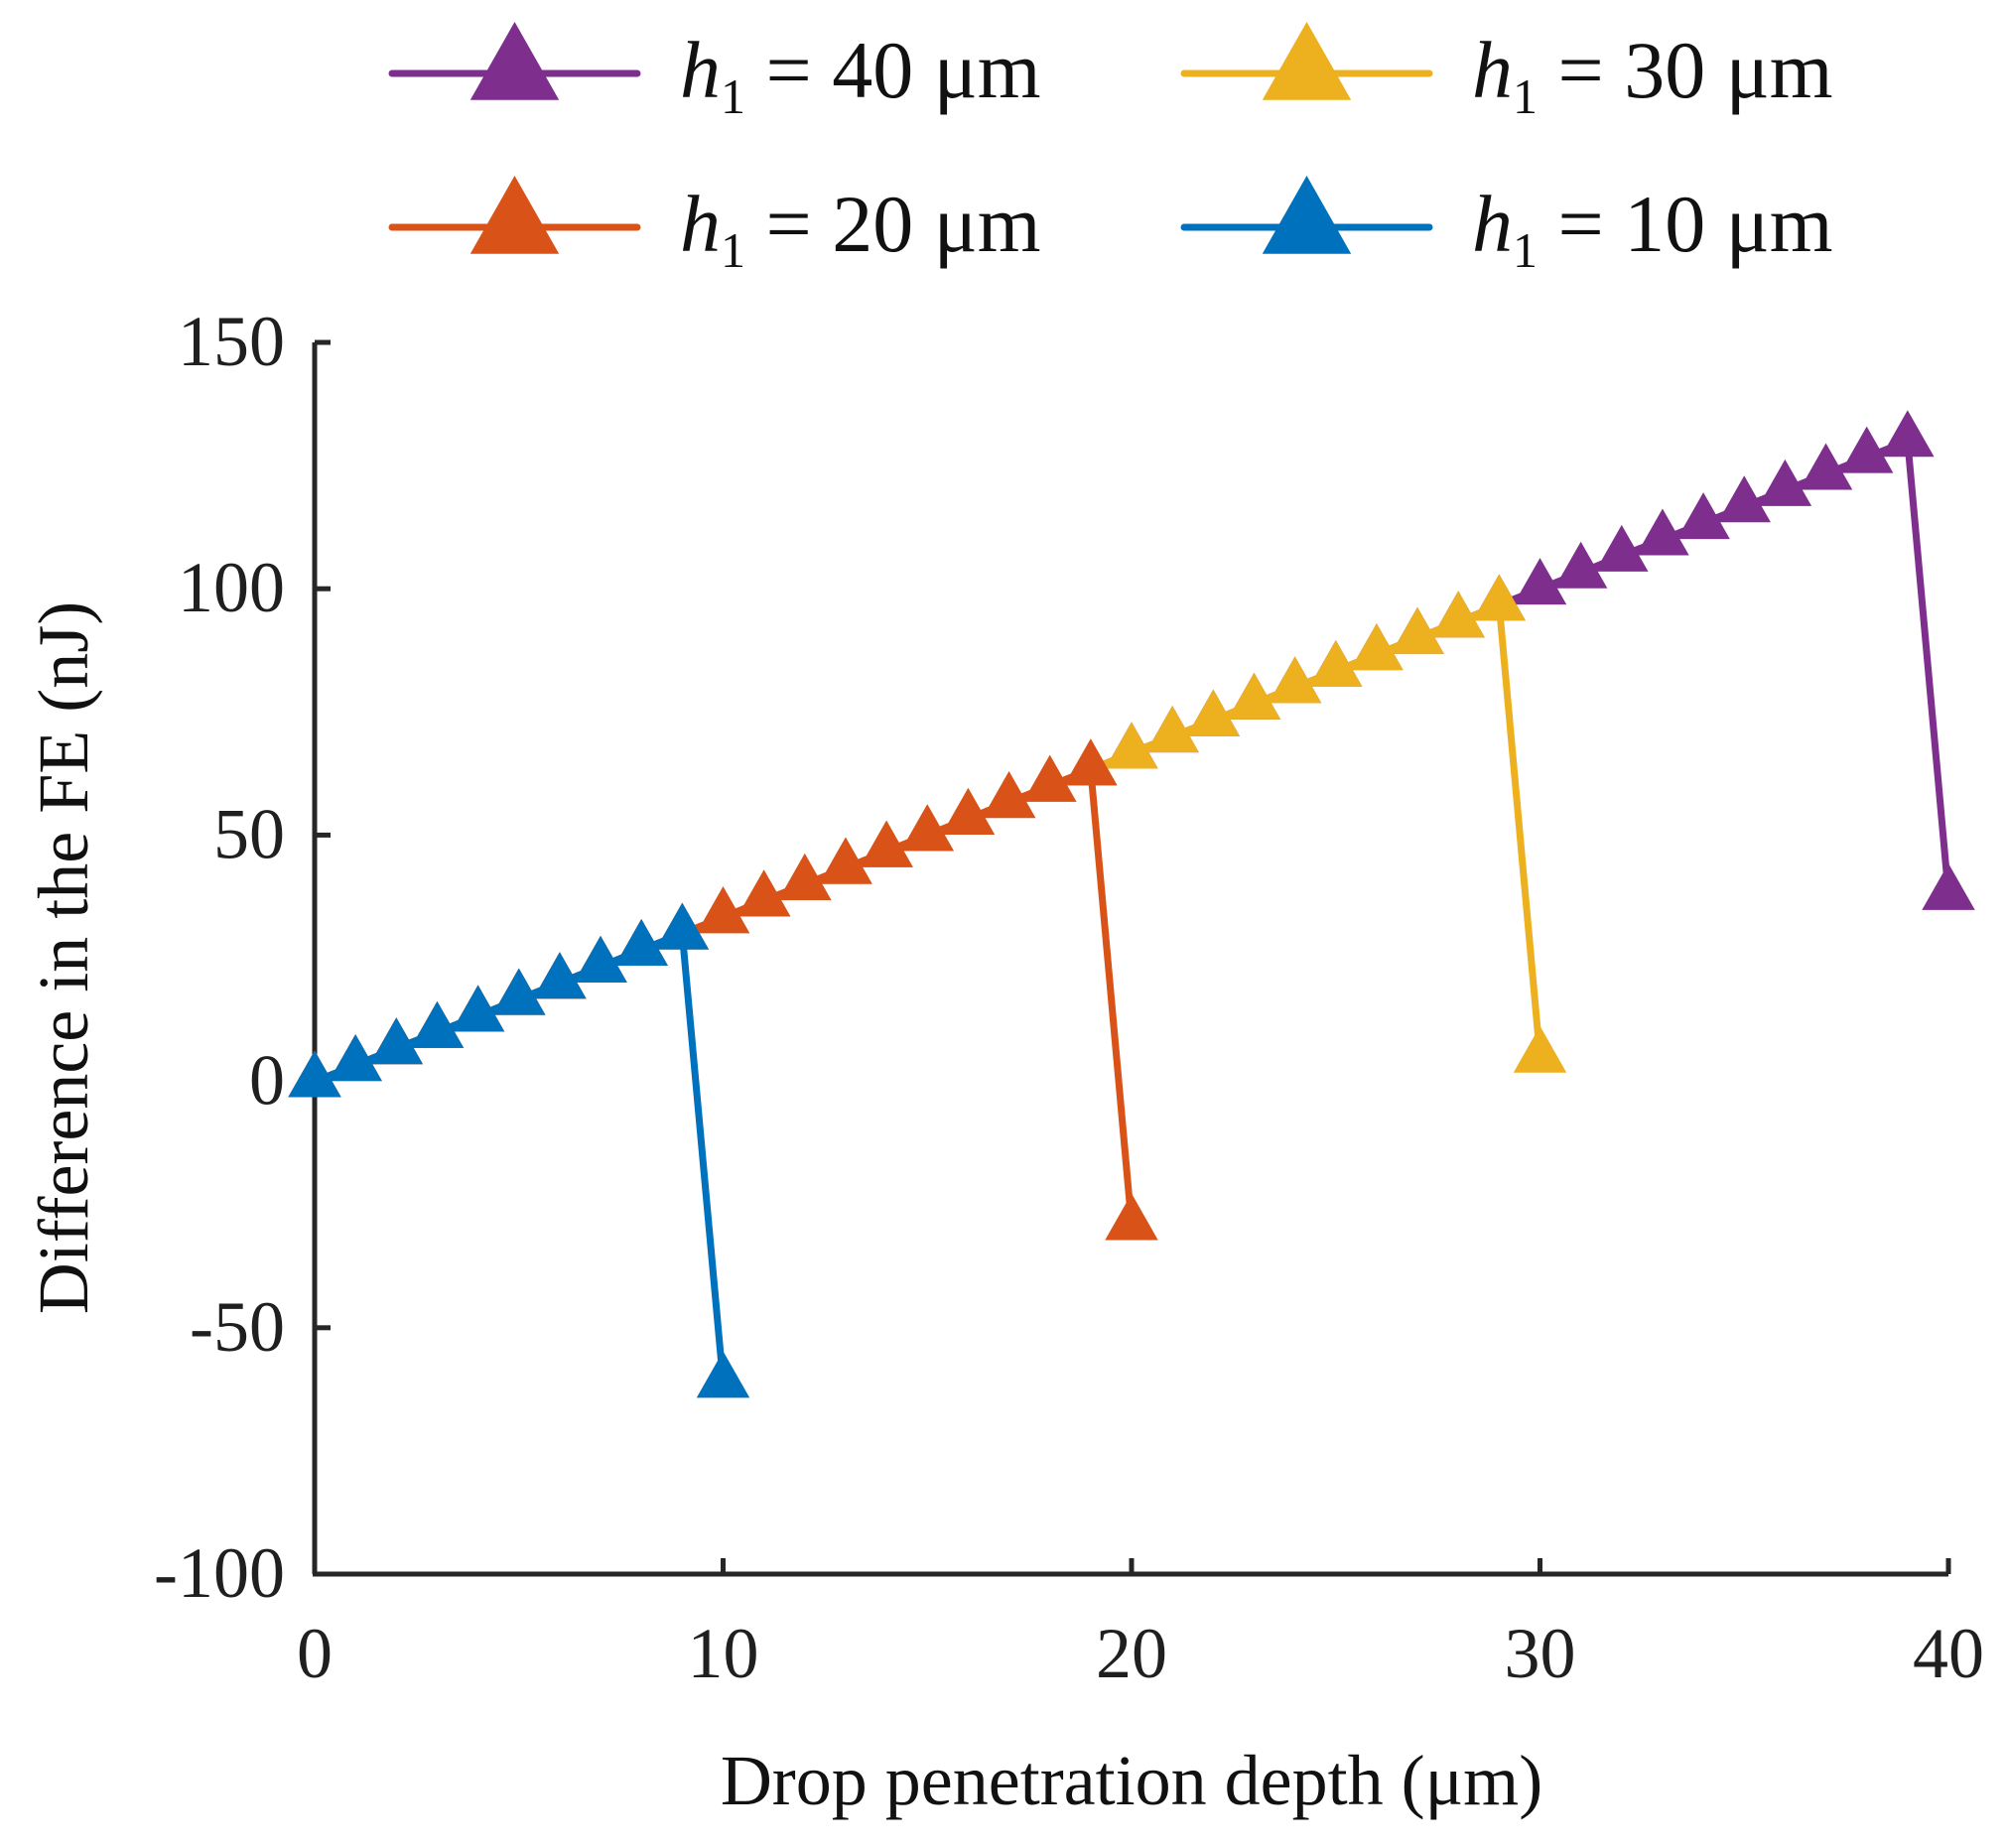 The width and height of the screenshot is (2007, 1848). I want to click on x-tick-label: 20, so click(1131, 1653).